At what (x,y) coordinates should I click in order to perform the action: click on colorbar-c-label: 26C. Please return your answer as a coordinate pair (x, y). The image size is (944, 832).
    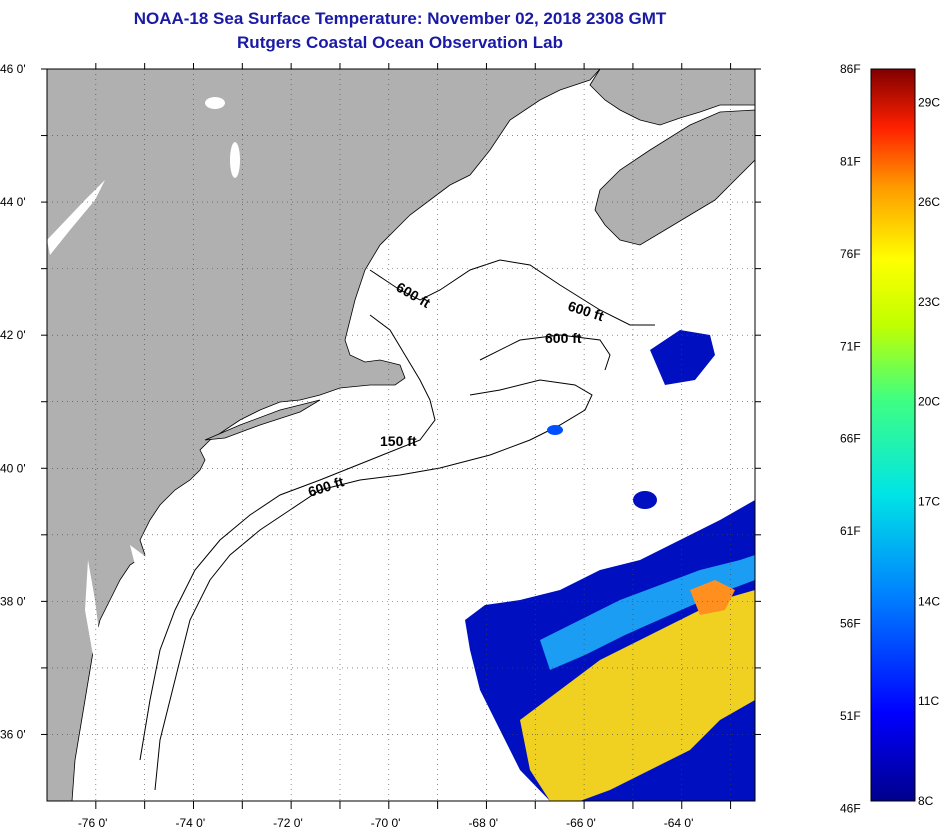
    Looking at the image, I should click on (929, 202).